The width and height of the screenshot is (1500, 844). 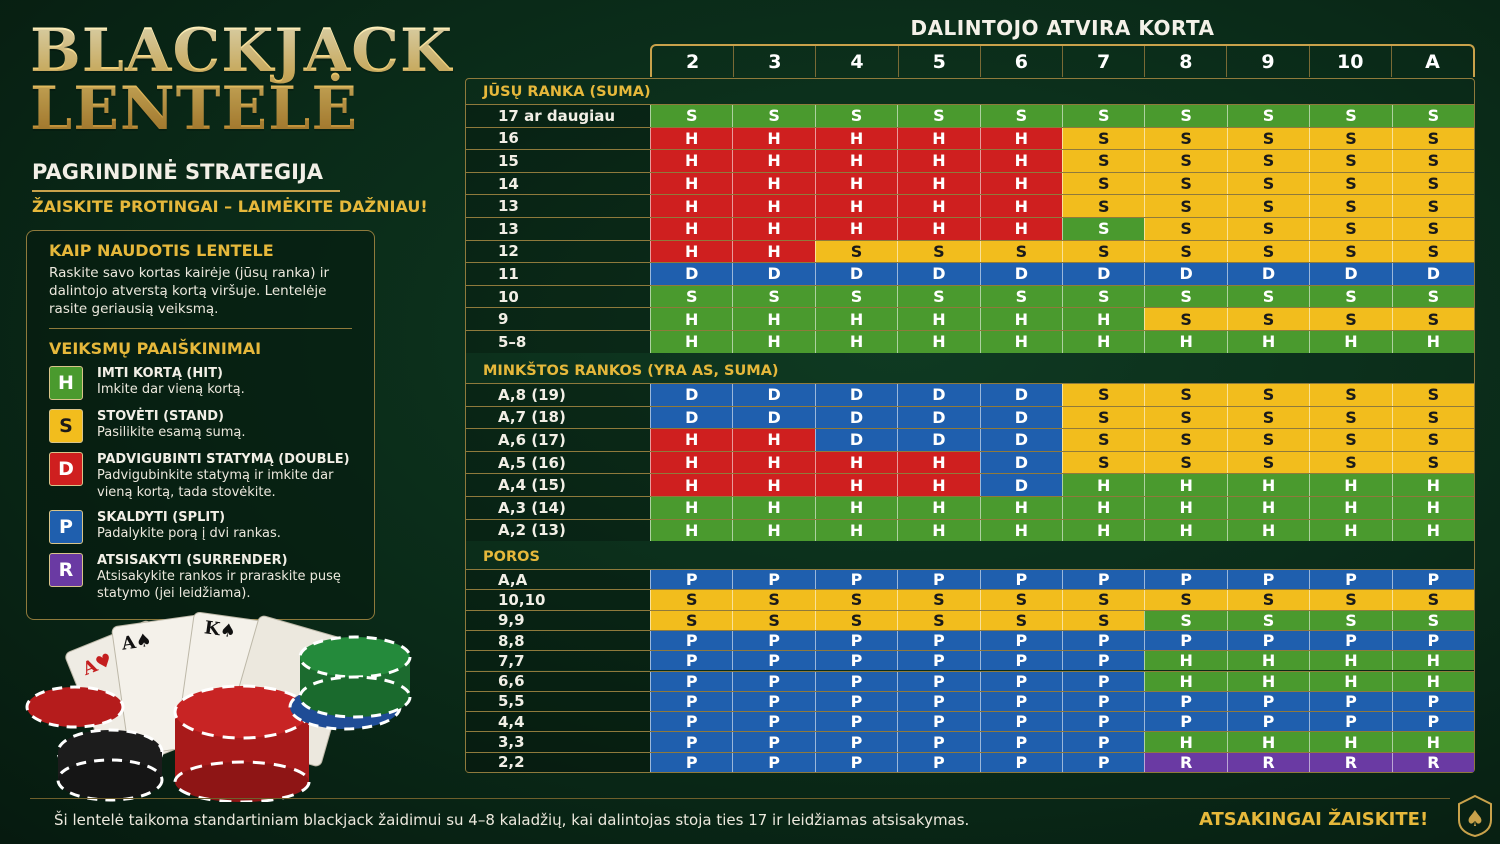 I want to click on legend-text: STOVĖTI (STAND) Pasilikite esamą sumą., so click(x=171, y=425).